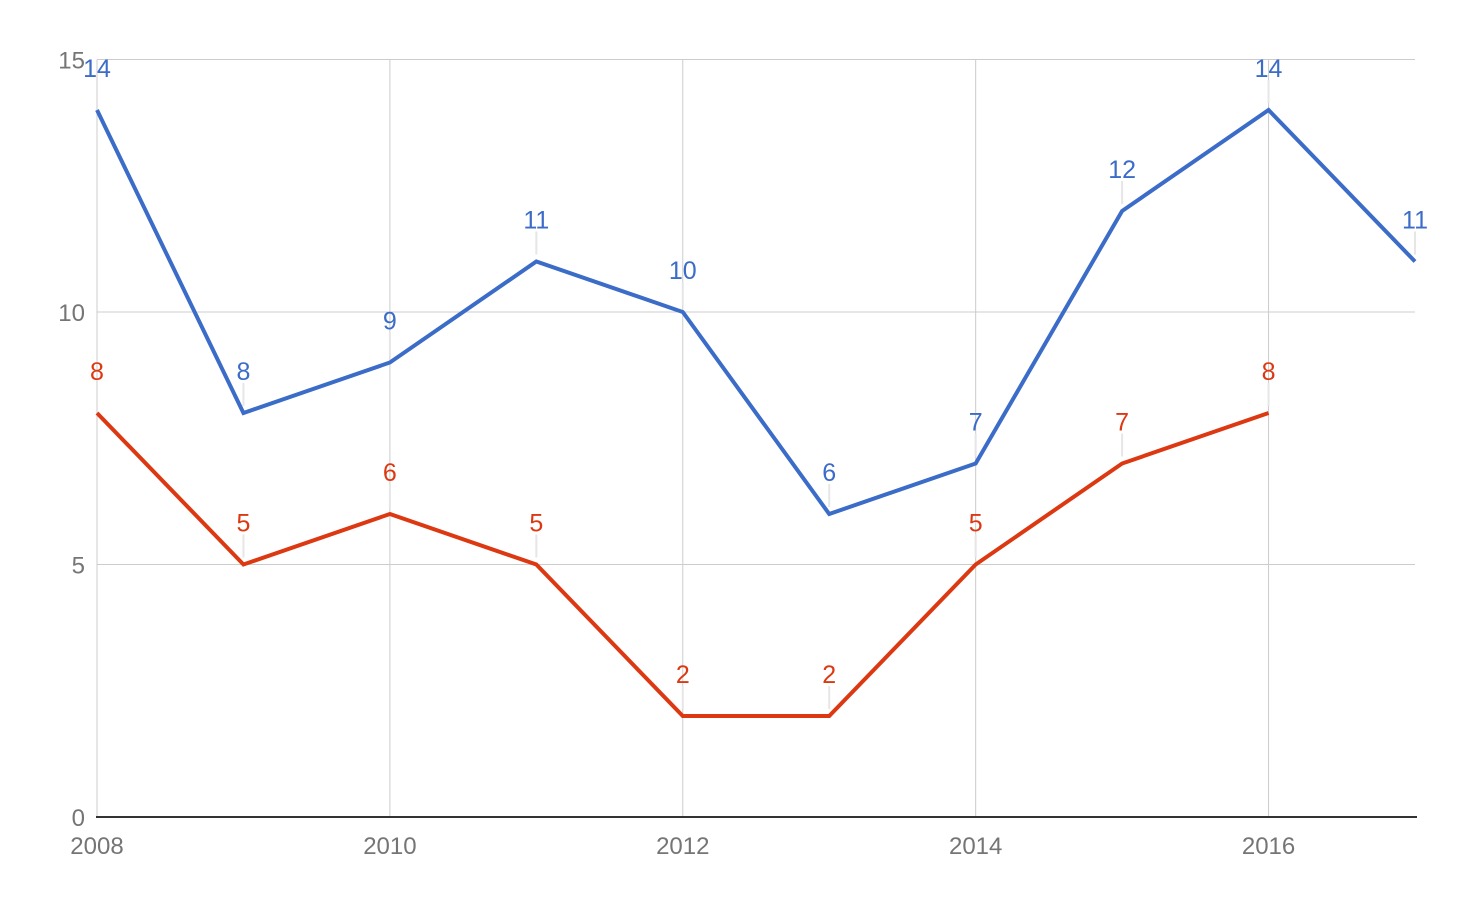 The height and width of the screenshot is (902, 1460). Describe the element at coordinates (71, 313) in the screenshot. I see `y-axis-tick-label: 10` at that location.